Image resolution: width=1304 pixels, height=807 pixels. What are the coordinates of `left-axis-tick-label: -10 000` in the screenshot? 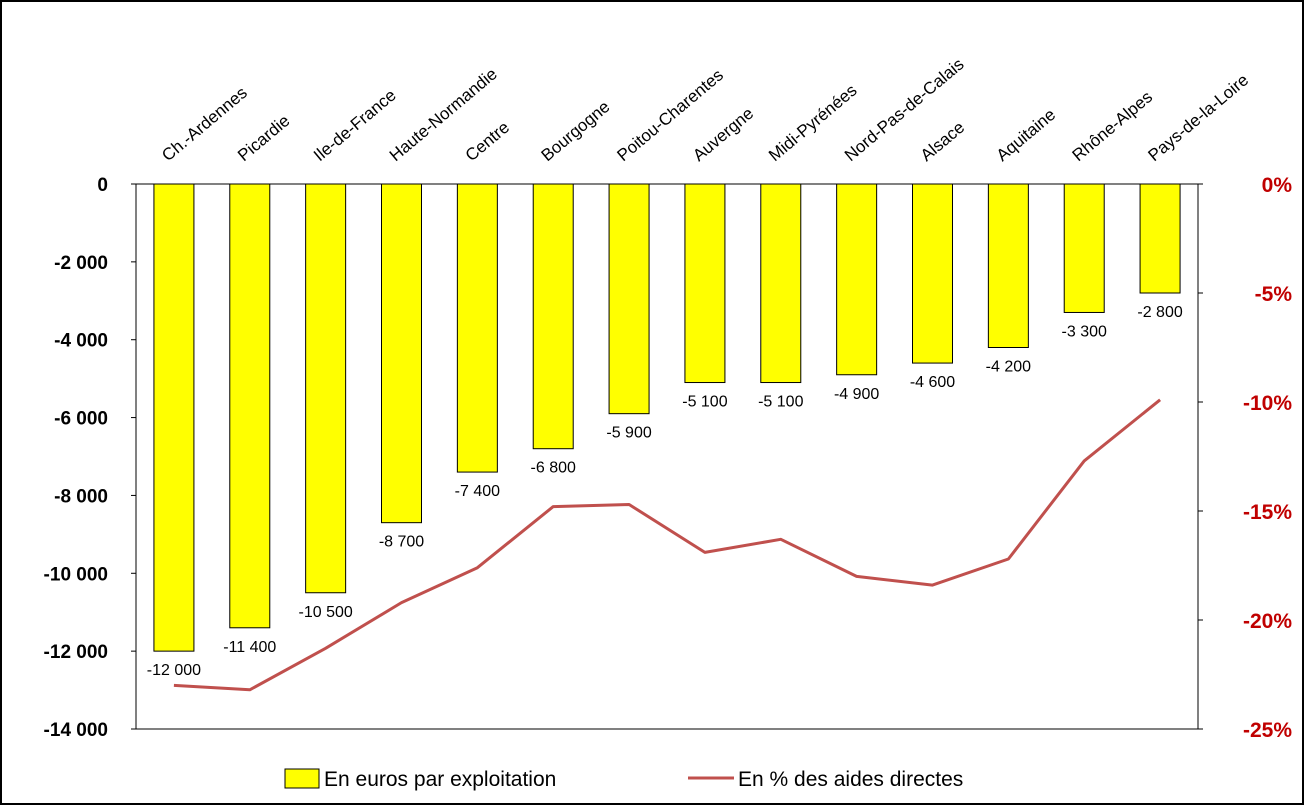 It's located at (76, 574).